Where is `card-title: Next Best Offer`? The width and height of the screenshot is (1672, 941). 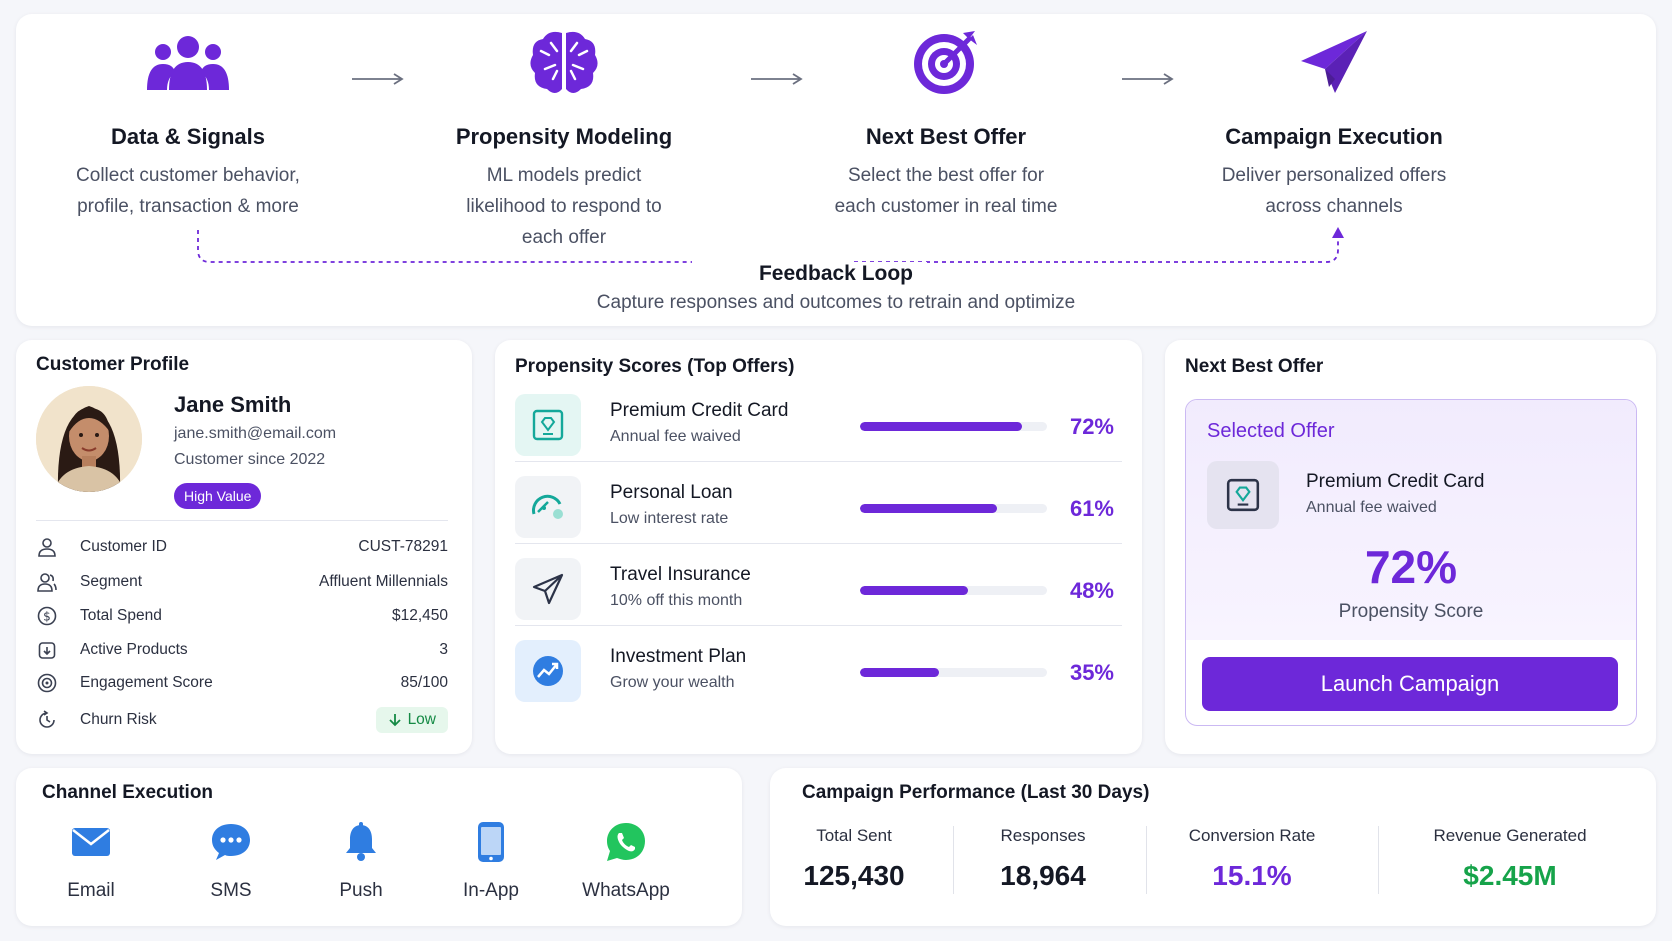 card-title: Next Best Offer is located at coordinates (1254, 366).